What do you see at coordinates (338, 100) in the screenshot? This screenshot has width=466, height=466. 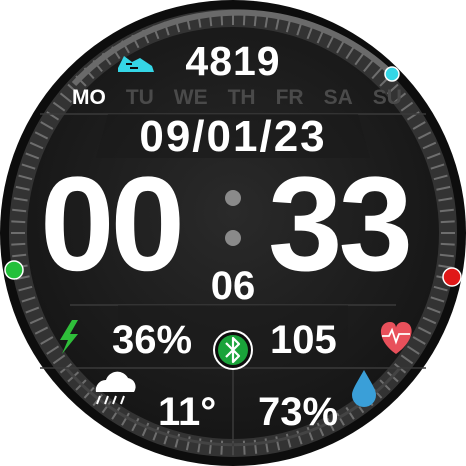 I see `weekday-sa: SA` at bounding box center [338, 100].